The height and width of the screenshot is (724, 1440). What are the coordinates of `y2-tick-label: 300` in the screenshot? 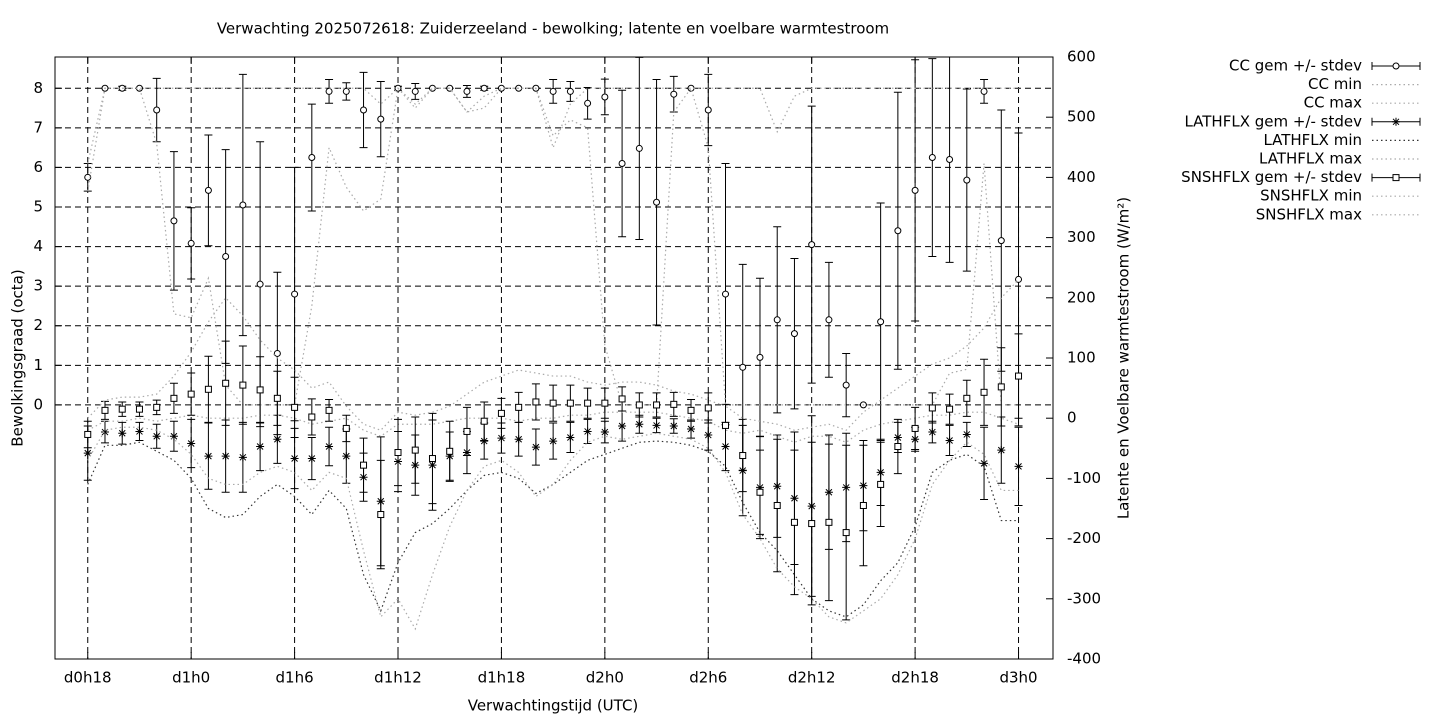 It's located at (1081, 237).